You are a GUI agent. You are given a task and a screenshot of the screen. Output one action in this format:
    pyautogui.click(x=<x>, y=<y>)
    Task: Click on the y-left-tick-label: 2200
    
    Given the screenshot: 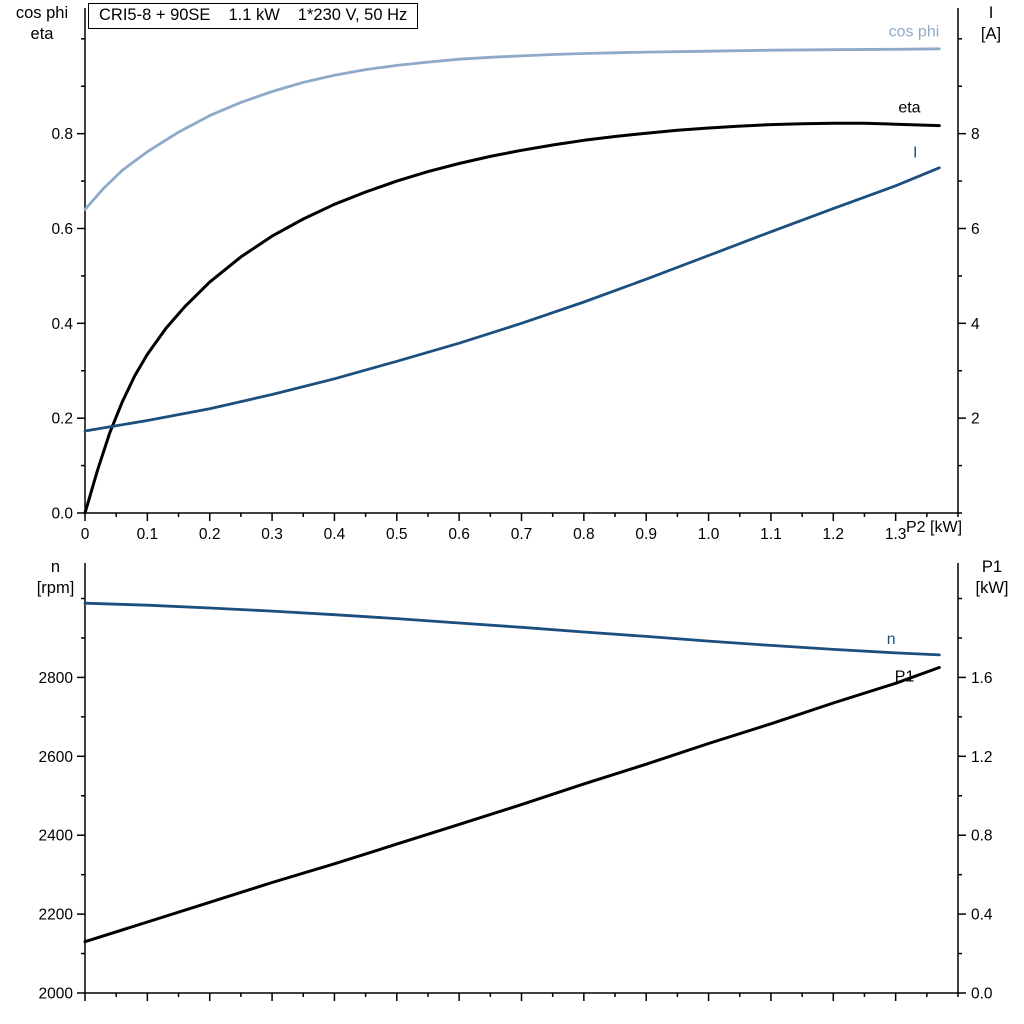 What is the action you would take?
    pyautogui.click(x=56, y=915)
    